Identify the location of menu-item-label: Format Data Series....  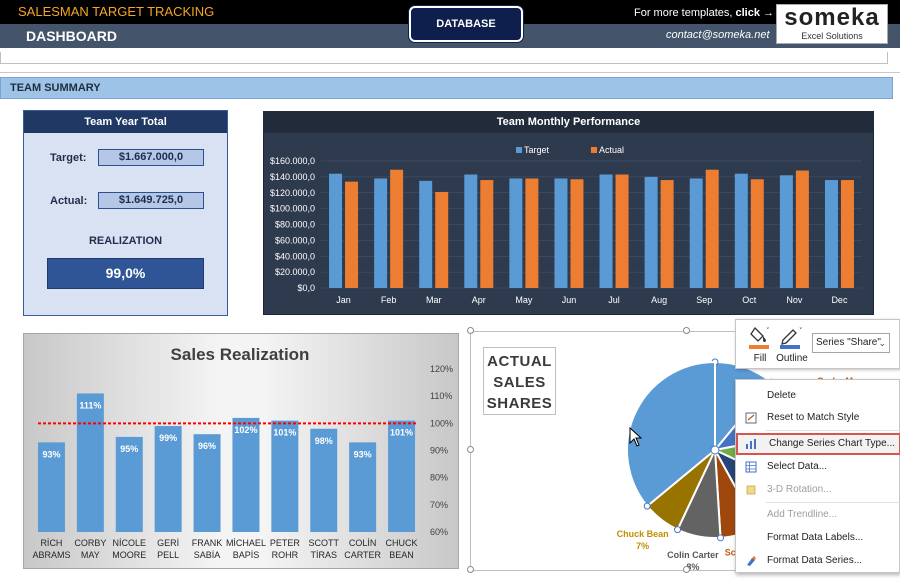
(815, 560).